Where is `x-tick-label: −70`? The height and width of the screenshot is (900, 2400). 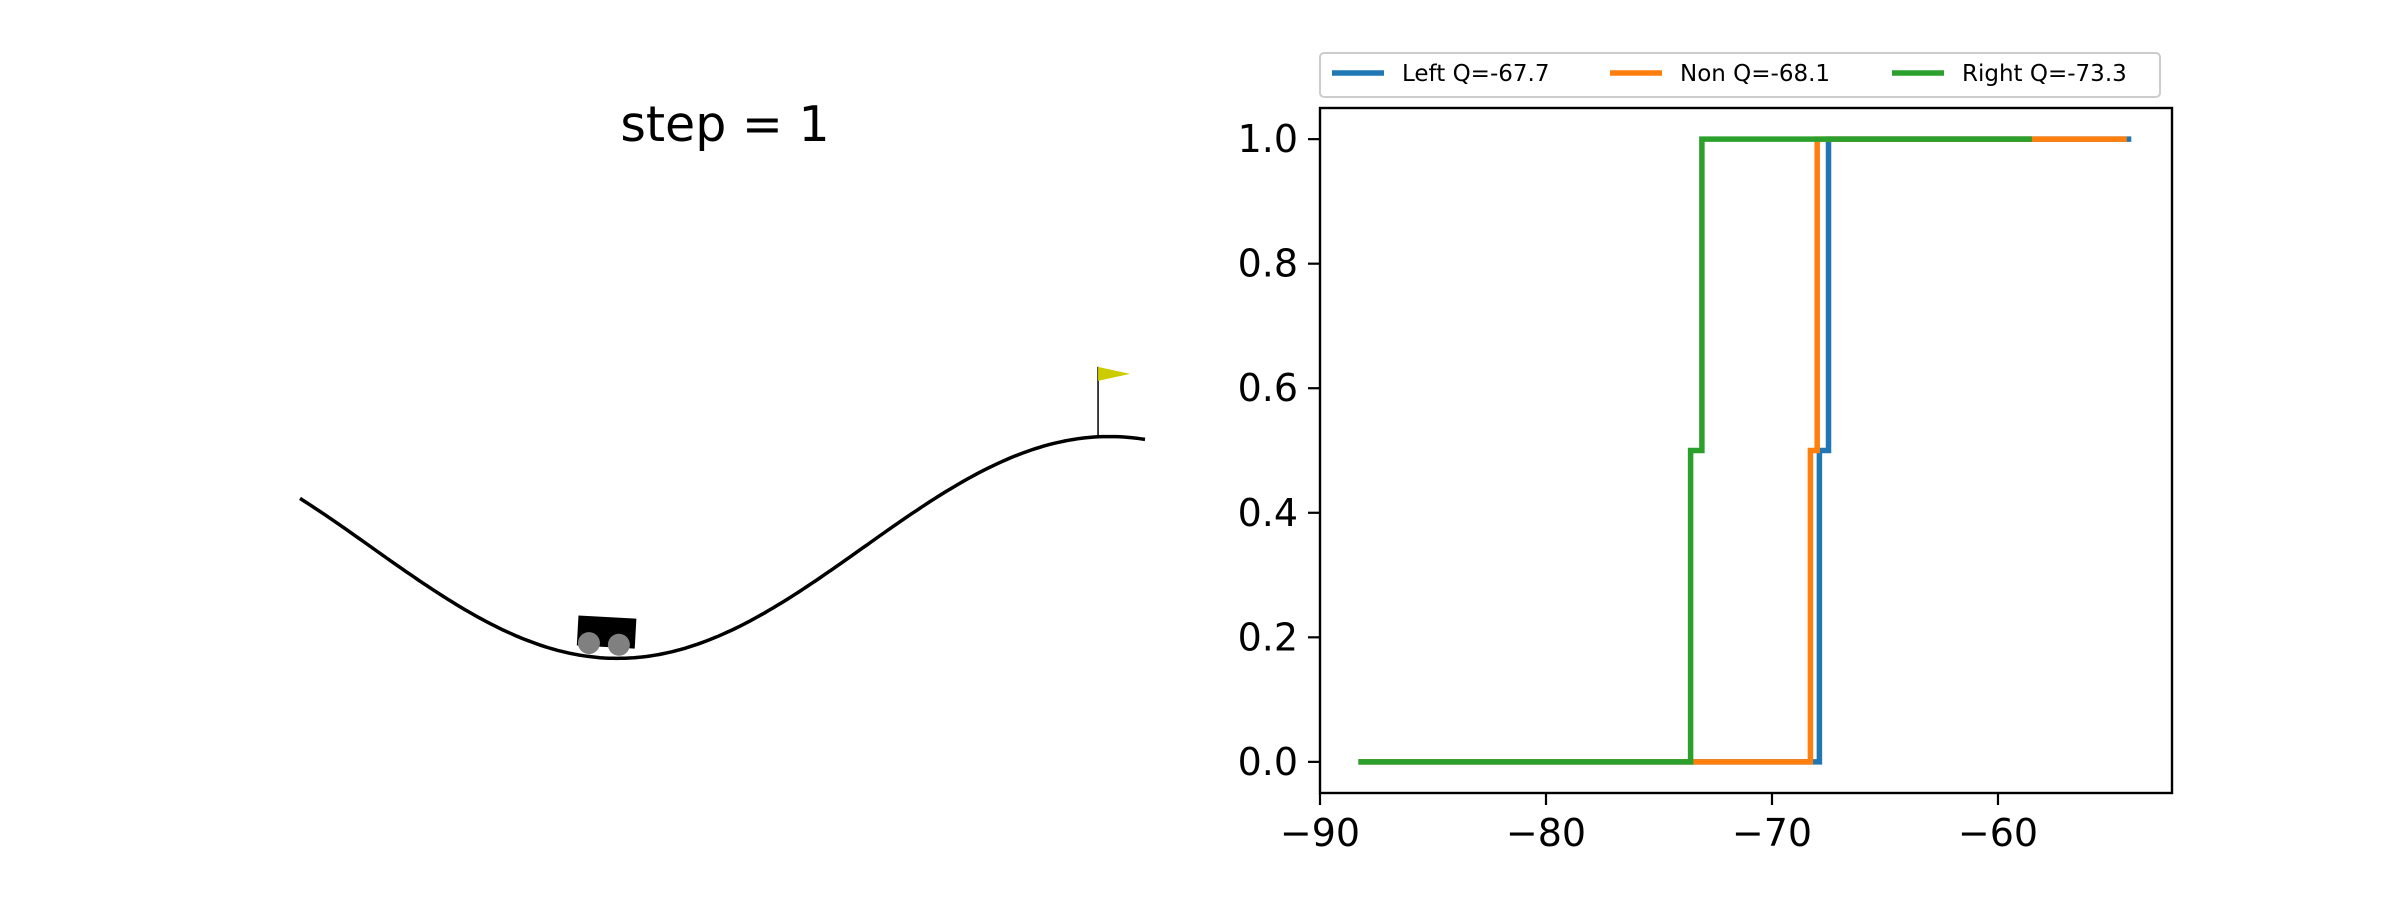
x-tick-label: −70 is located at coordinates (1772, 833).